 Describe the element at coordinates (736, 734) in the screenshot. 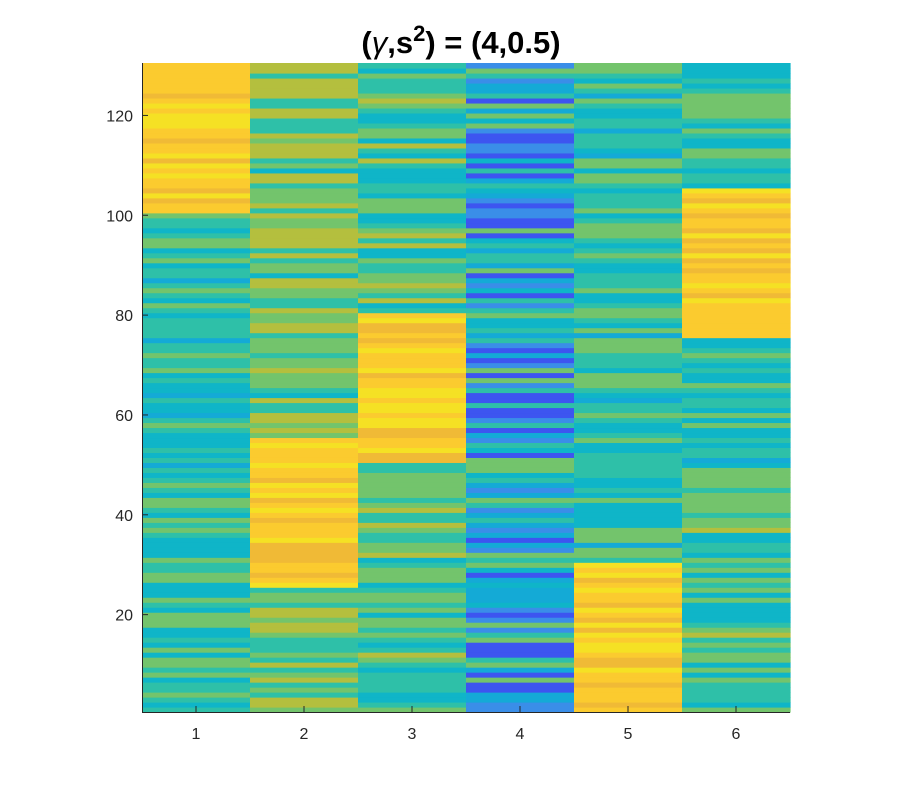

I see `x-tick-label: 6` at that location.